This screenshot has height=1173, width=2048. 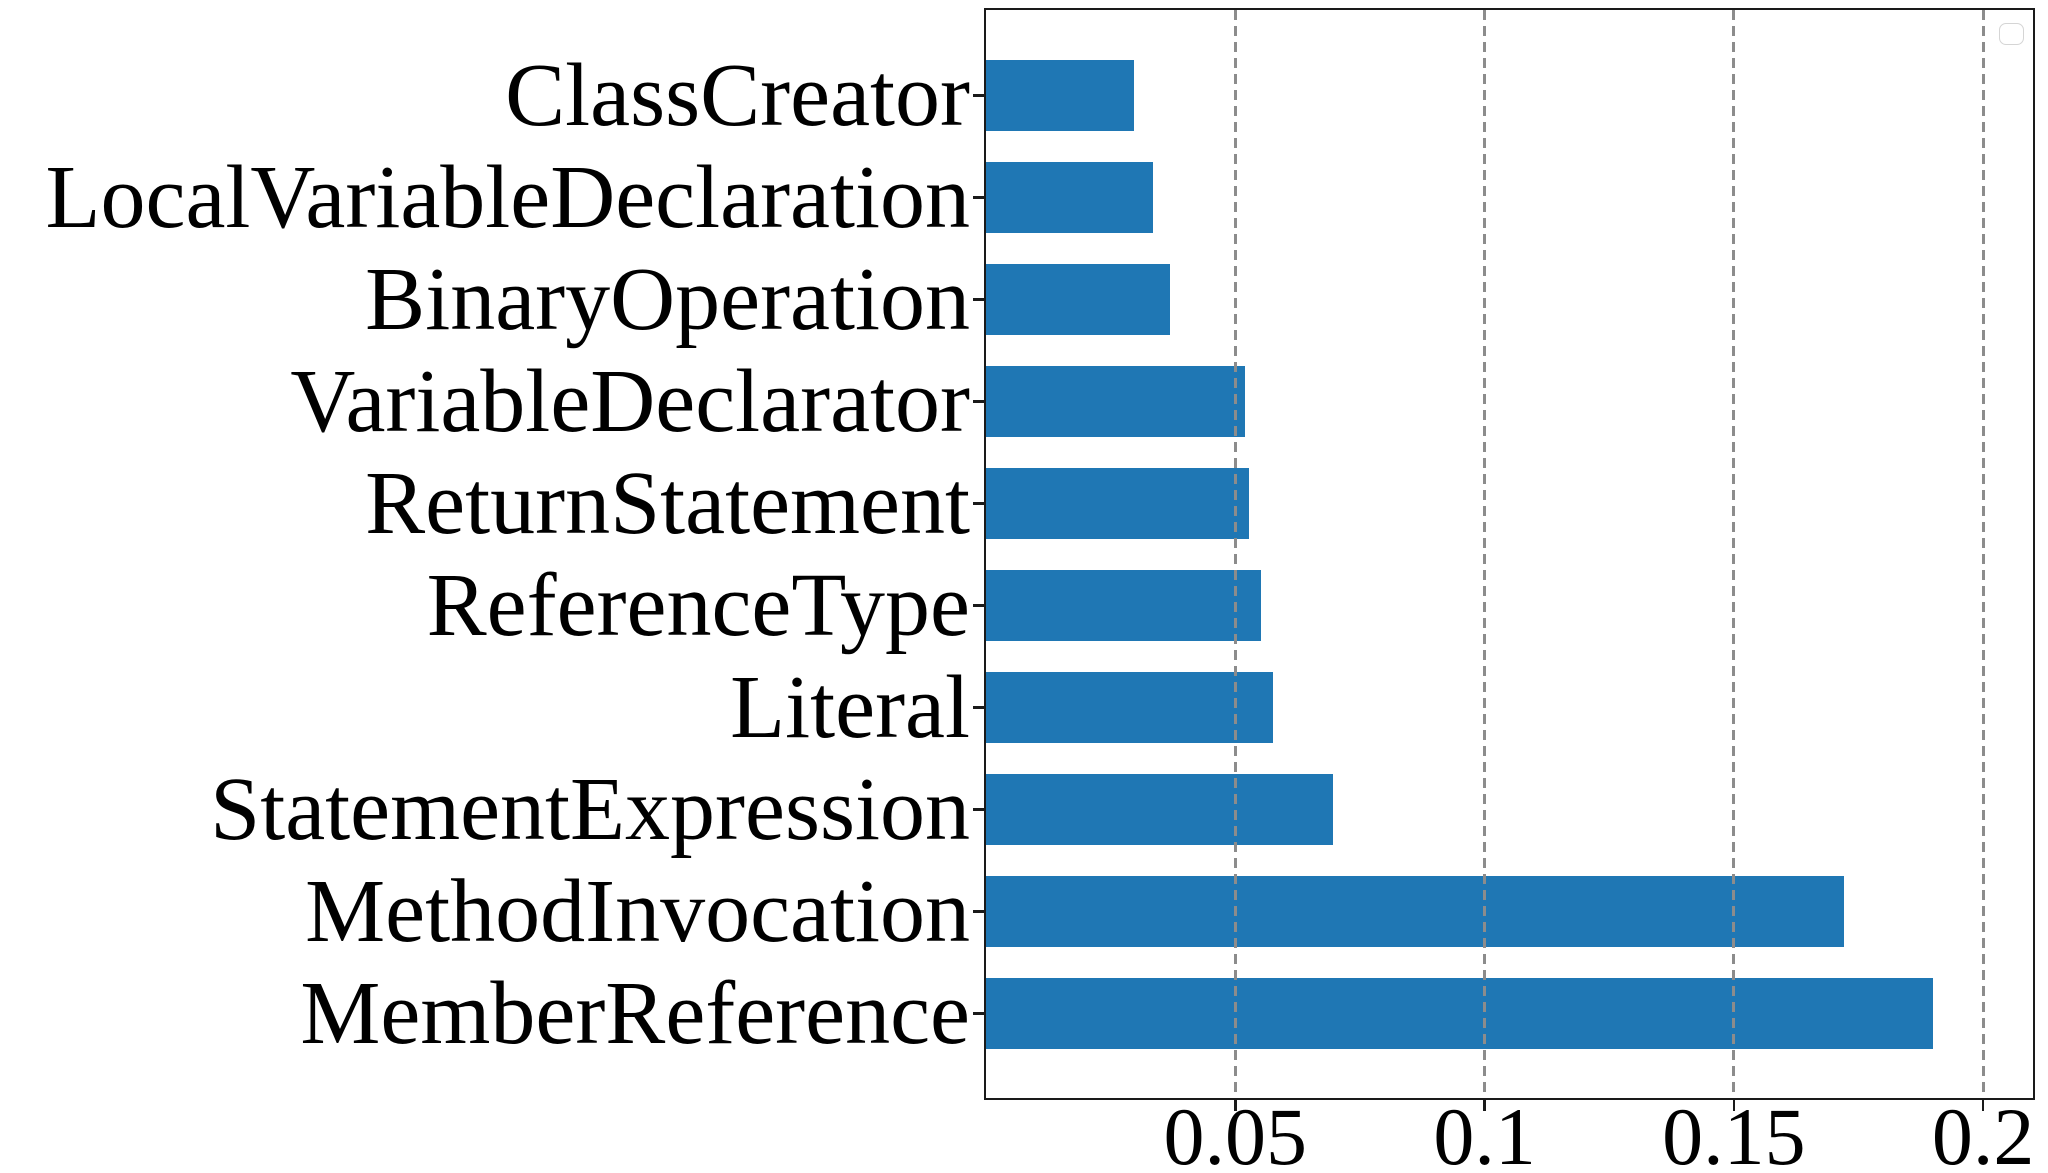 I want to click on y-axis-label: BinaryOperation, so click(x=667, y=299).